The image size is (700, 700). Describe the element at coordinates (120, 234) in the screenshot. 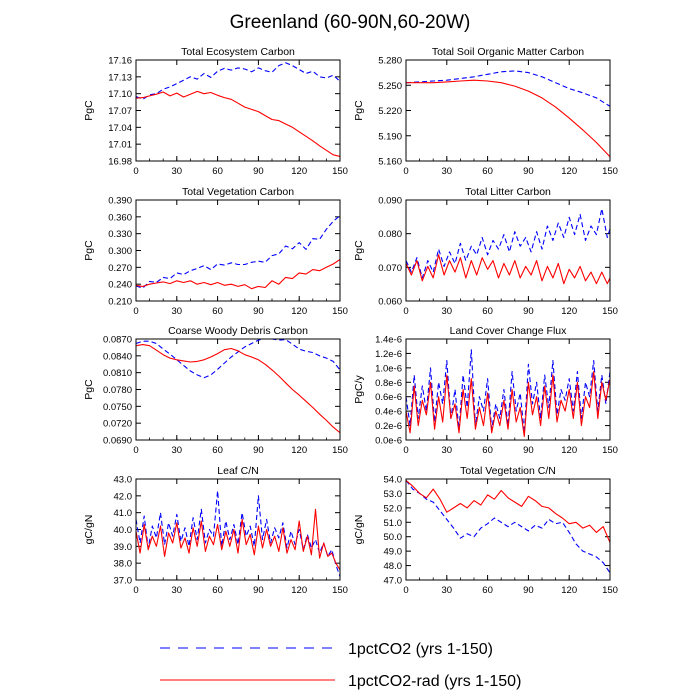

I see `y-tick-label: 0.330` at that location.